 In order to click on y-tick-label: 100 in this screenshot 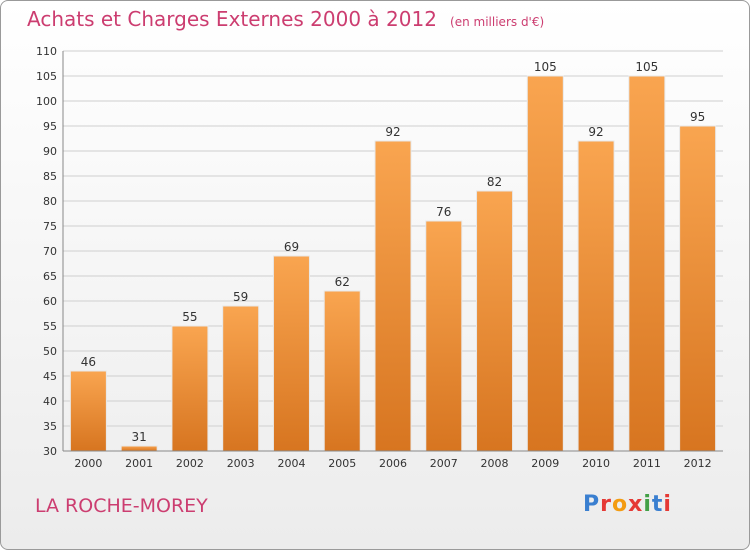, I will do `click(46, 101)`.